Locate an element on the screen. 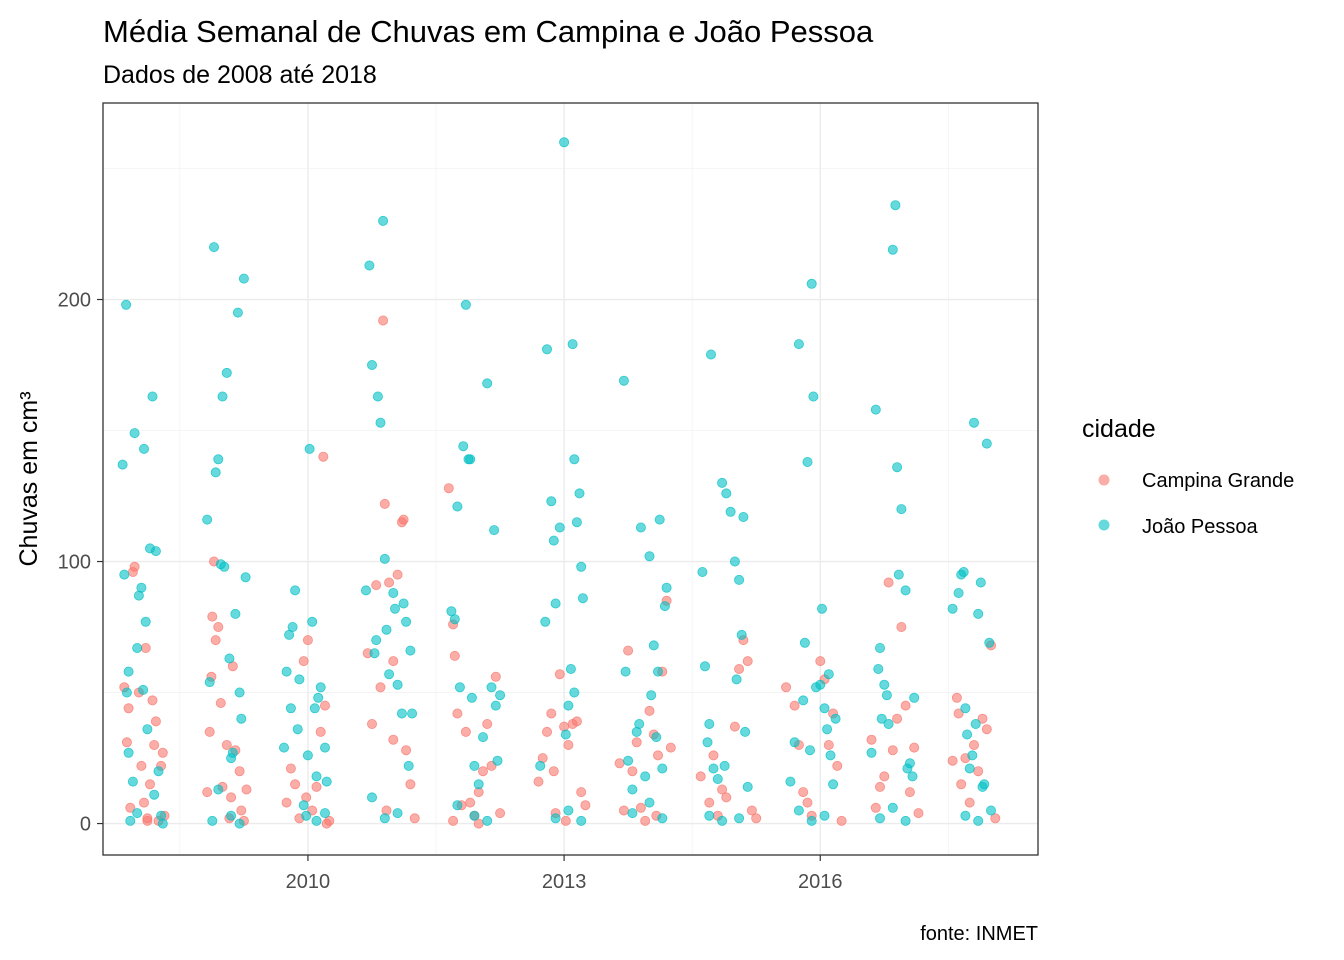 The image size is (1344, 960). y-tick-label: 200 is located at coordinates (74, 301).